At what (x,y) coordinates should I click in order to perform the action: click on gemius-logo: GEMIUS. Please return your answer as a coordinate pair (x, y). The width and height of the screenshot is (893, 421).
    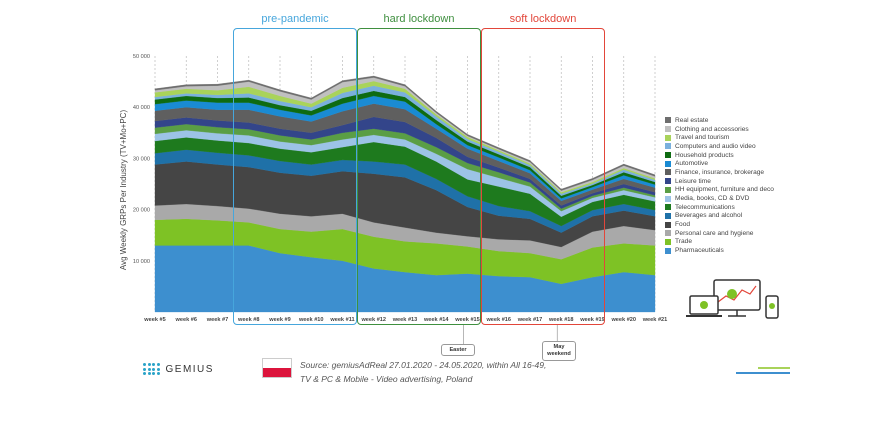
    Looking at the image, I should click on (178, 369).